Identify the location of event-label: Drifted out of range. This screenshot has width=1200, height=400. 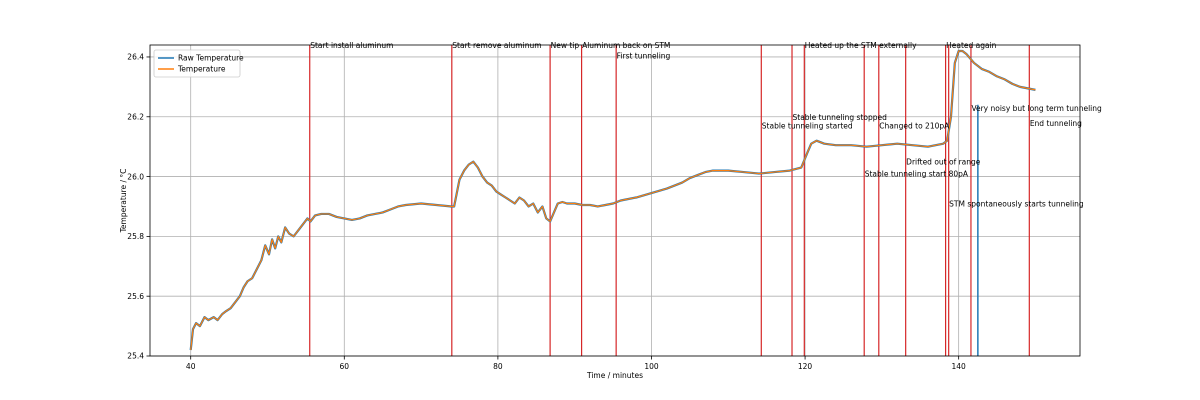
(943, 162).